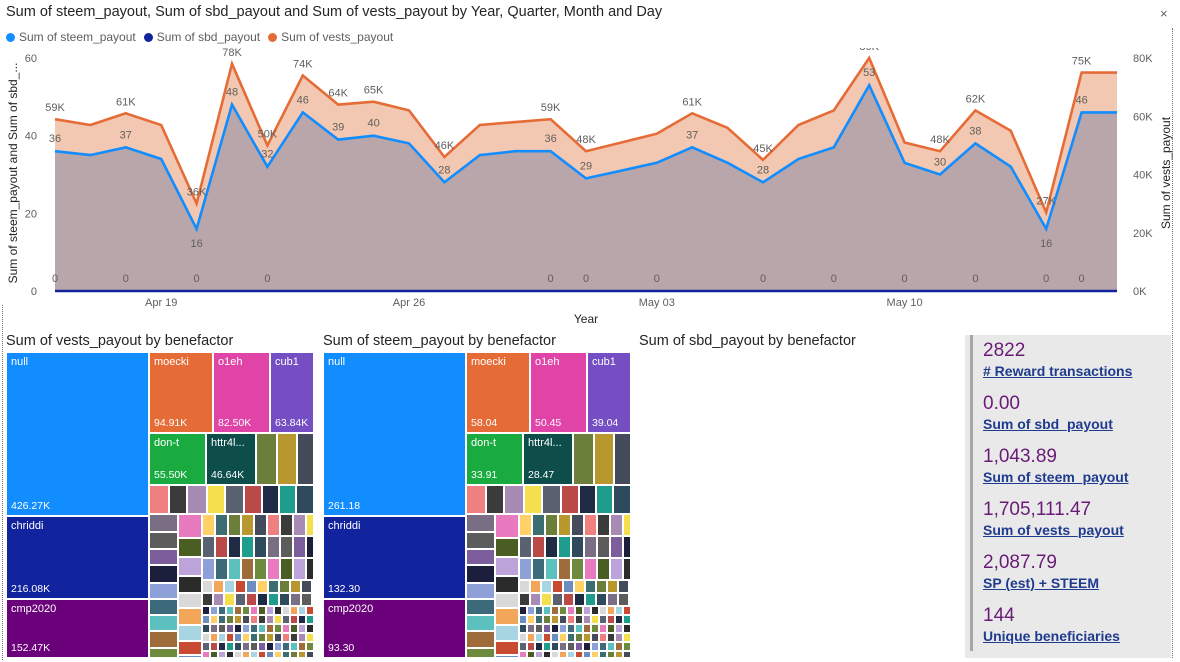  I want to click on treemap-cell: o1eh 50.45, so click(558, 392).